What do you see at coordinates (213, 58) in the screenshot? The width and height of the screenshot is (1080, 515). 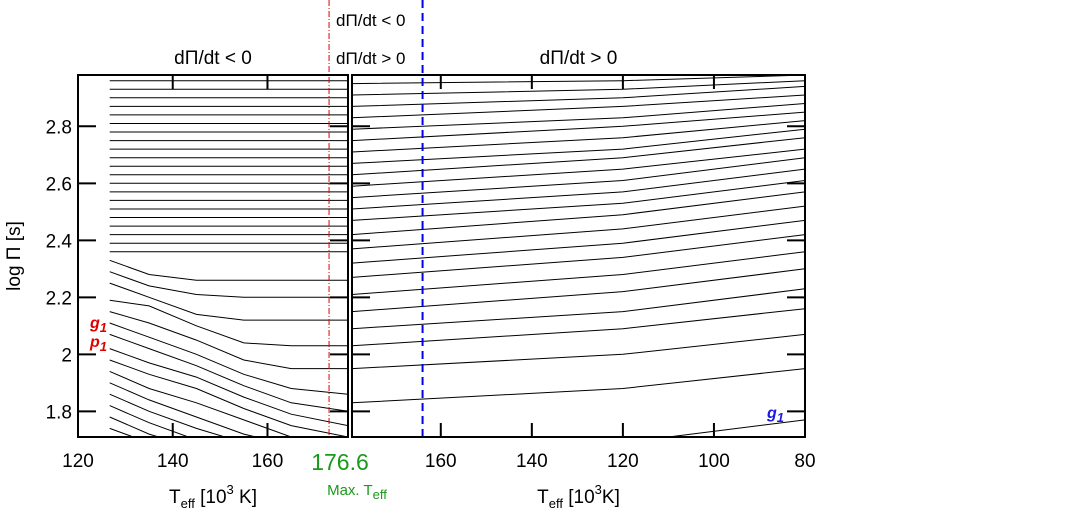 I see `panel-title: dΠ/dt < 0` at bounding box center [213, 58].